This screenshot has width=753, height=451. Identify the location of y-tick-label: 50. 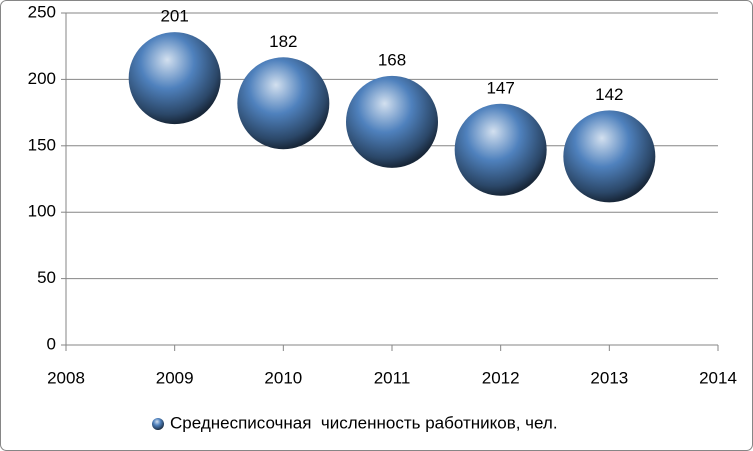
(46, 277).